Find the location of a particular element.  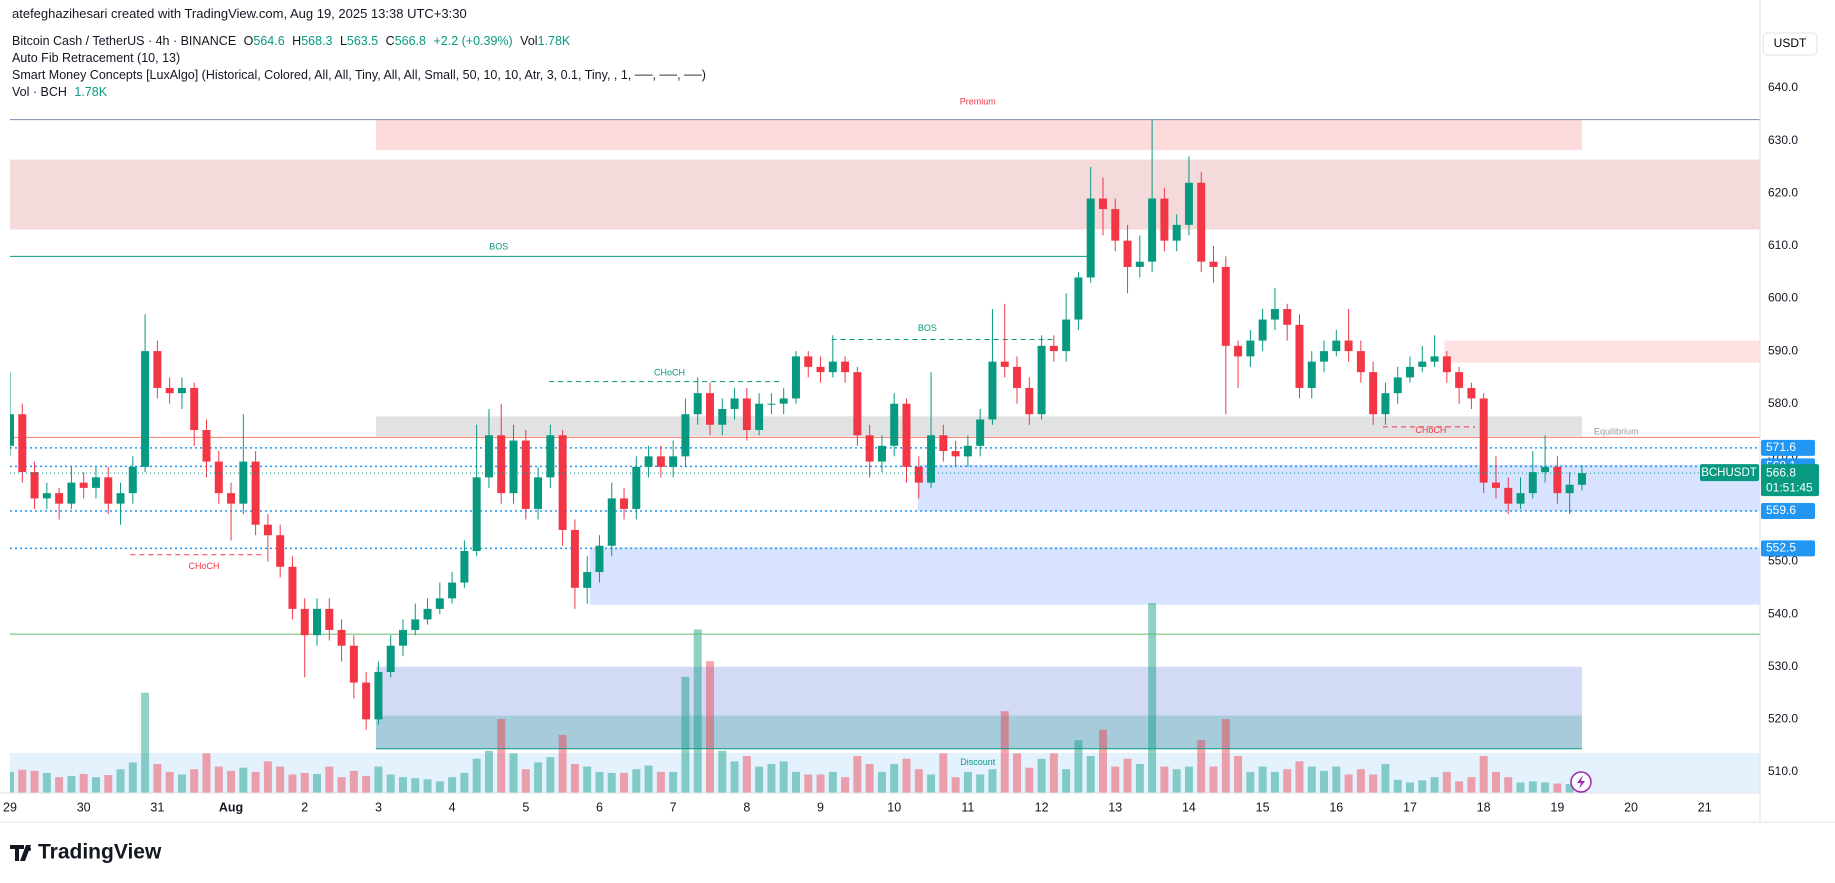

symbol: Bitcoin Cash / TetherUS · 4h · BINANCE is located at coordinates (124, 41).